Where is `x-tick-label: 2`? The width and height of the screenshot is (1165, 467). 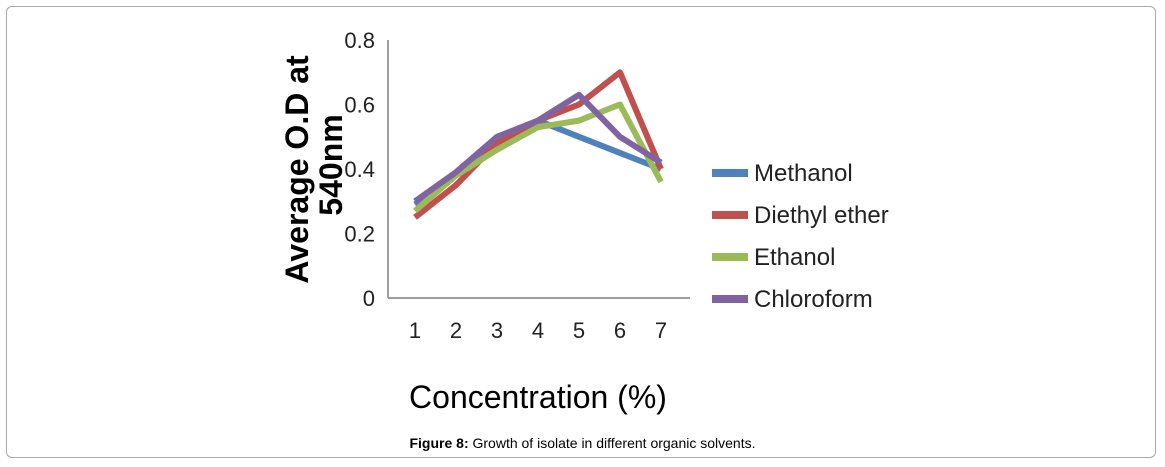
x-tick-label: 2 is located at coordinates (456, 330).